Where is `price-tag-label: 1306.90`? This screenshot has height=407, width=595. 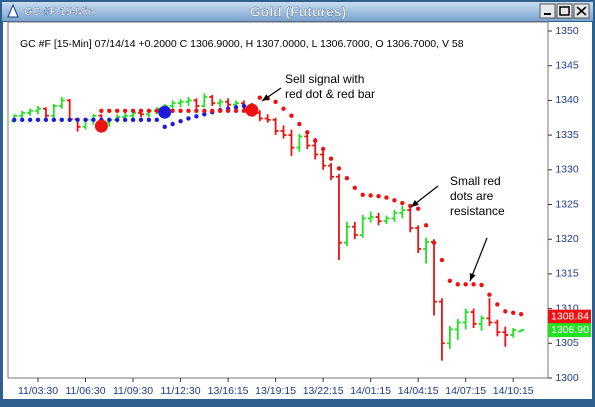 price-tag-label: 1306.90 is located at coordinates (570, 330).